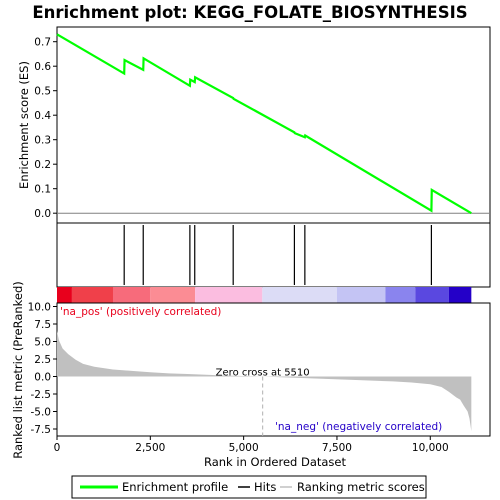  What do you see at coordinates (150, 448) in the screenshot?
I see `x-tick-label: 2,500` at bounding box center [150, 448].